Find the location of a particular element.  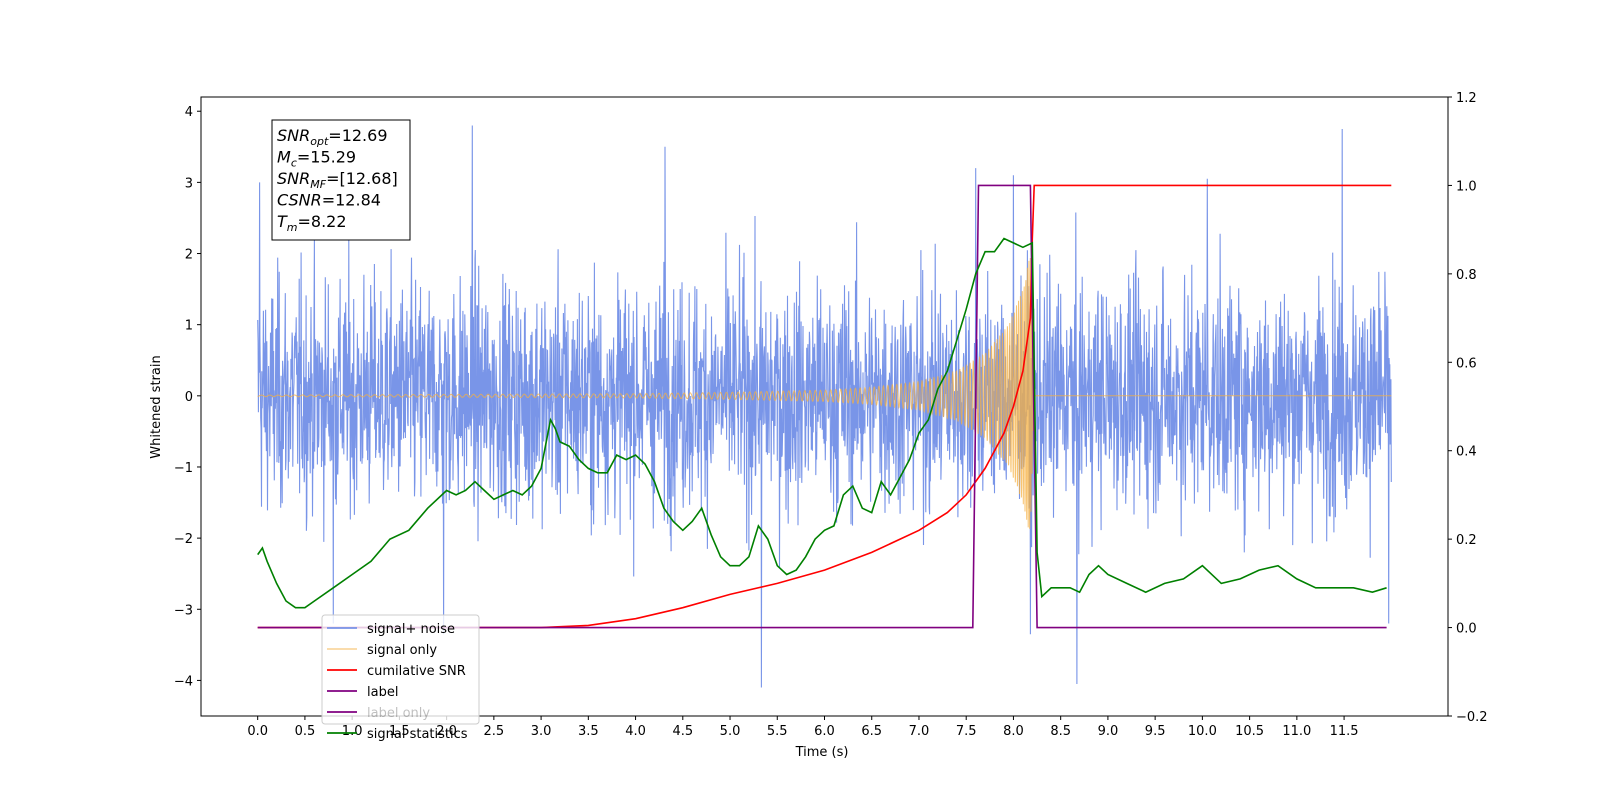

y2-axis-ticks: 1.2 1.0 0.8 0.6 0.4 0.2 0.0 −0.2 is located at coordinates (1468, 408).